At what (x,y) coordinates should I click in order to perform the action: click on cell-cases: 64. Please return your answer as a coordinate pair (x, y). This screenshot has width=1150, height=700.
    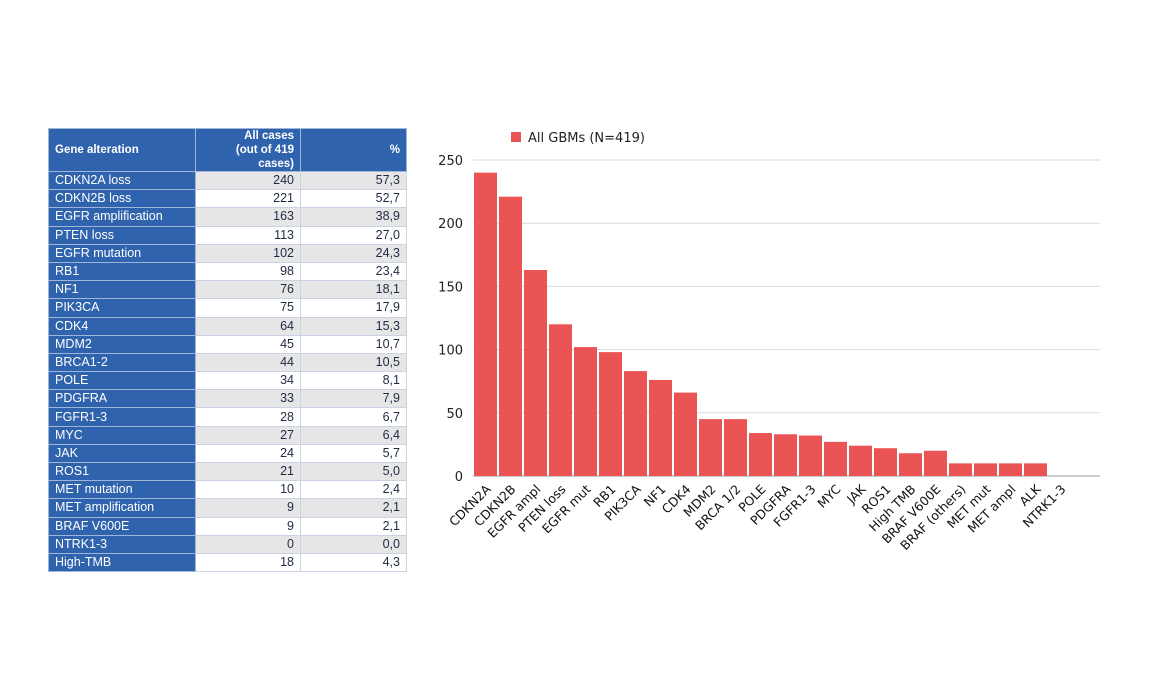
    Looking at the image, I should click on (248, 326).